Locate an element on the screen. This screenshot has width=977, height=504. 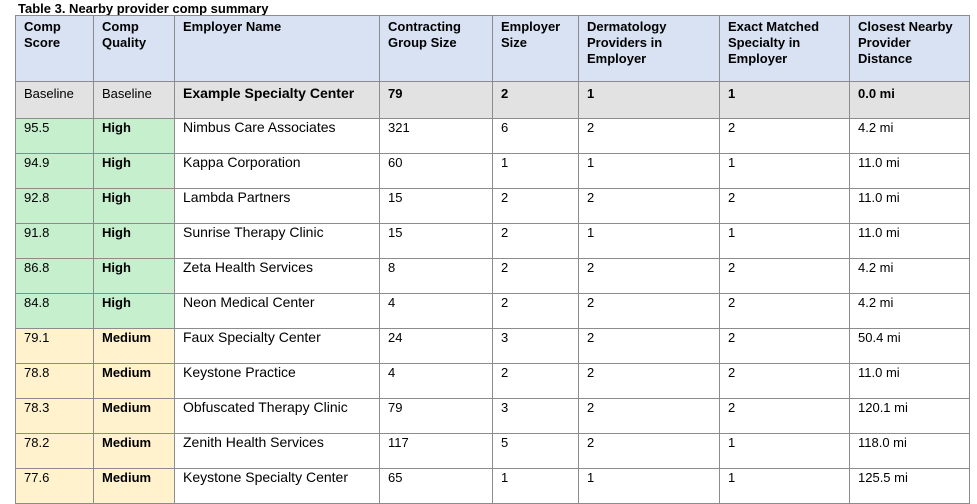
cell-closest-distance: 50.4 mi is located at coordinates (909, 346).